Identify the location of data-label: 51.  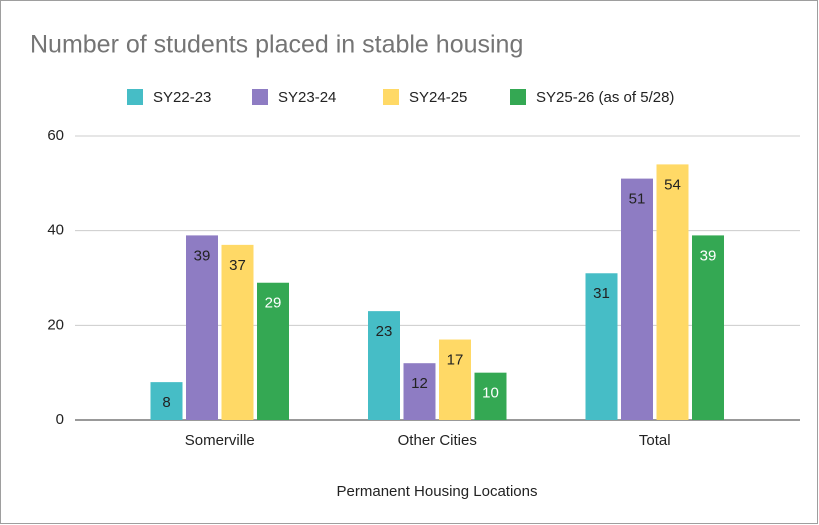
(637, 199).